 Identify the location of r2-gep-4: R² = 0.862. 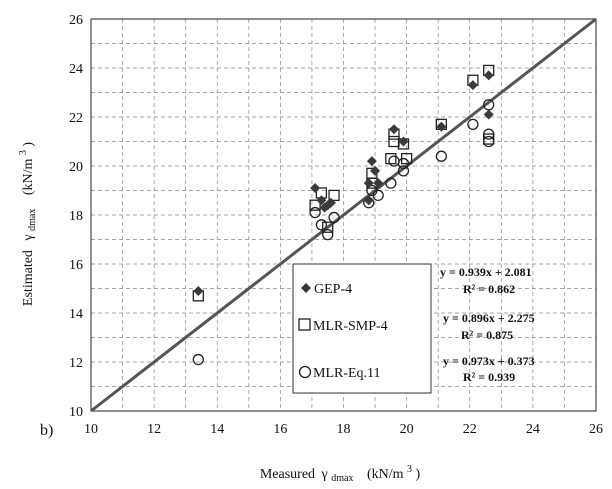
(489, 289).